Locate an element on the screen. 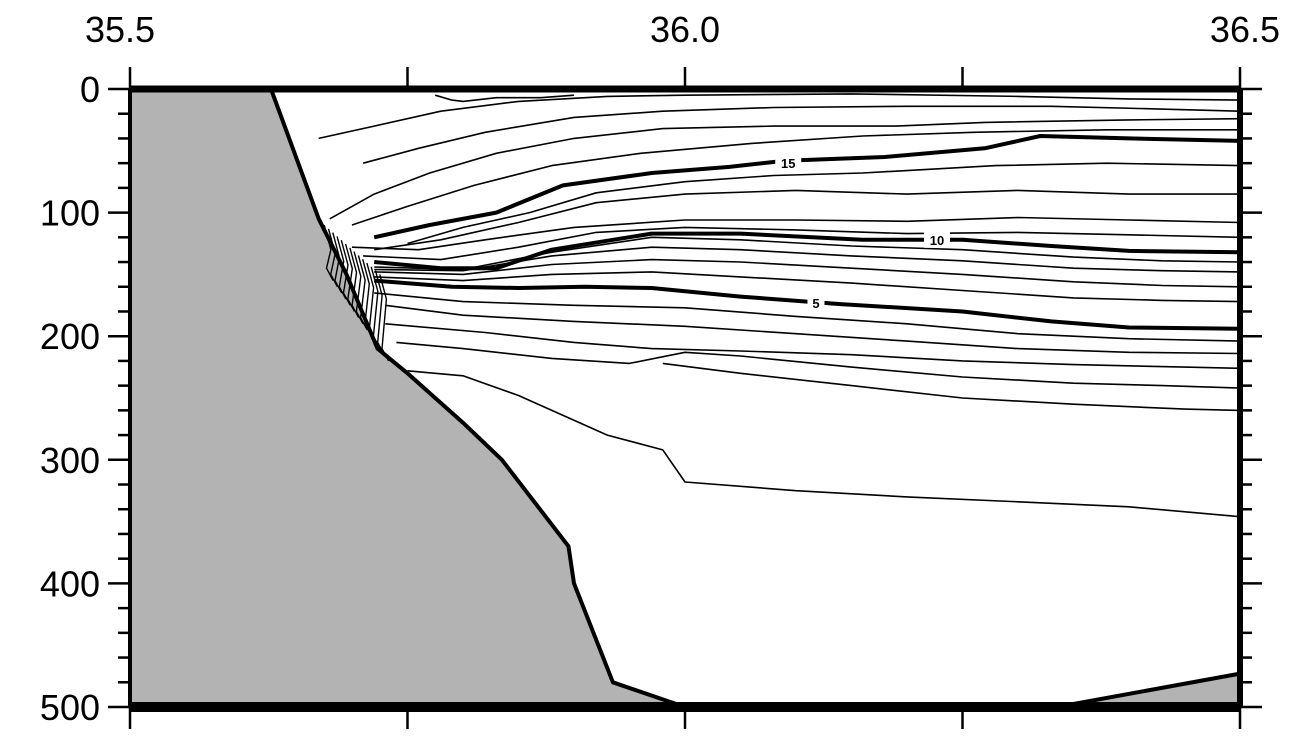 This screenshot has width=1298, height=737. y-tick-label: 400 is located at coordinates (70, 583).